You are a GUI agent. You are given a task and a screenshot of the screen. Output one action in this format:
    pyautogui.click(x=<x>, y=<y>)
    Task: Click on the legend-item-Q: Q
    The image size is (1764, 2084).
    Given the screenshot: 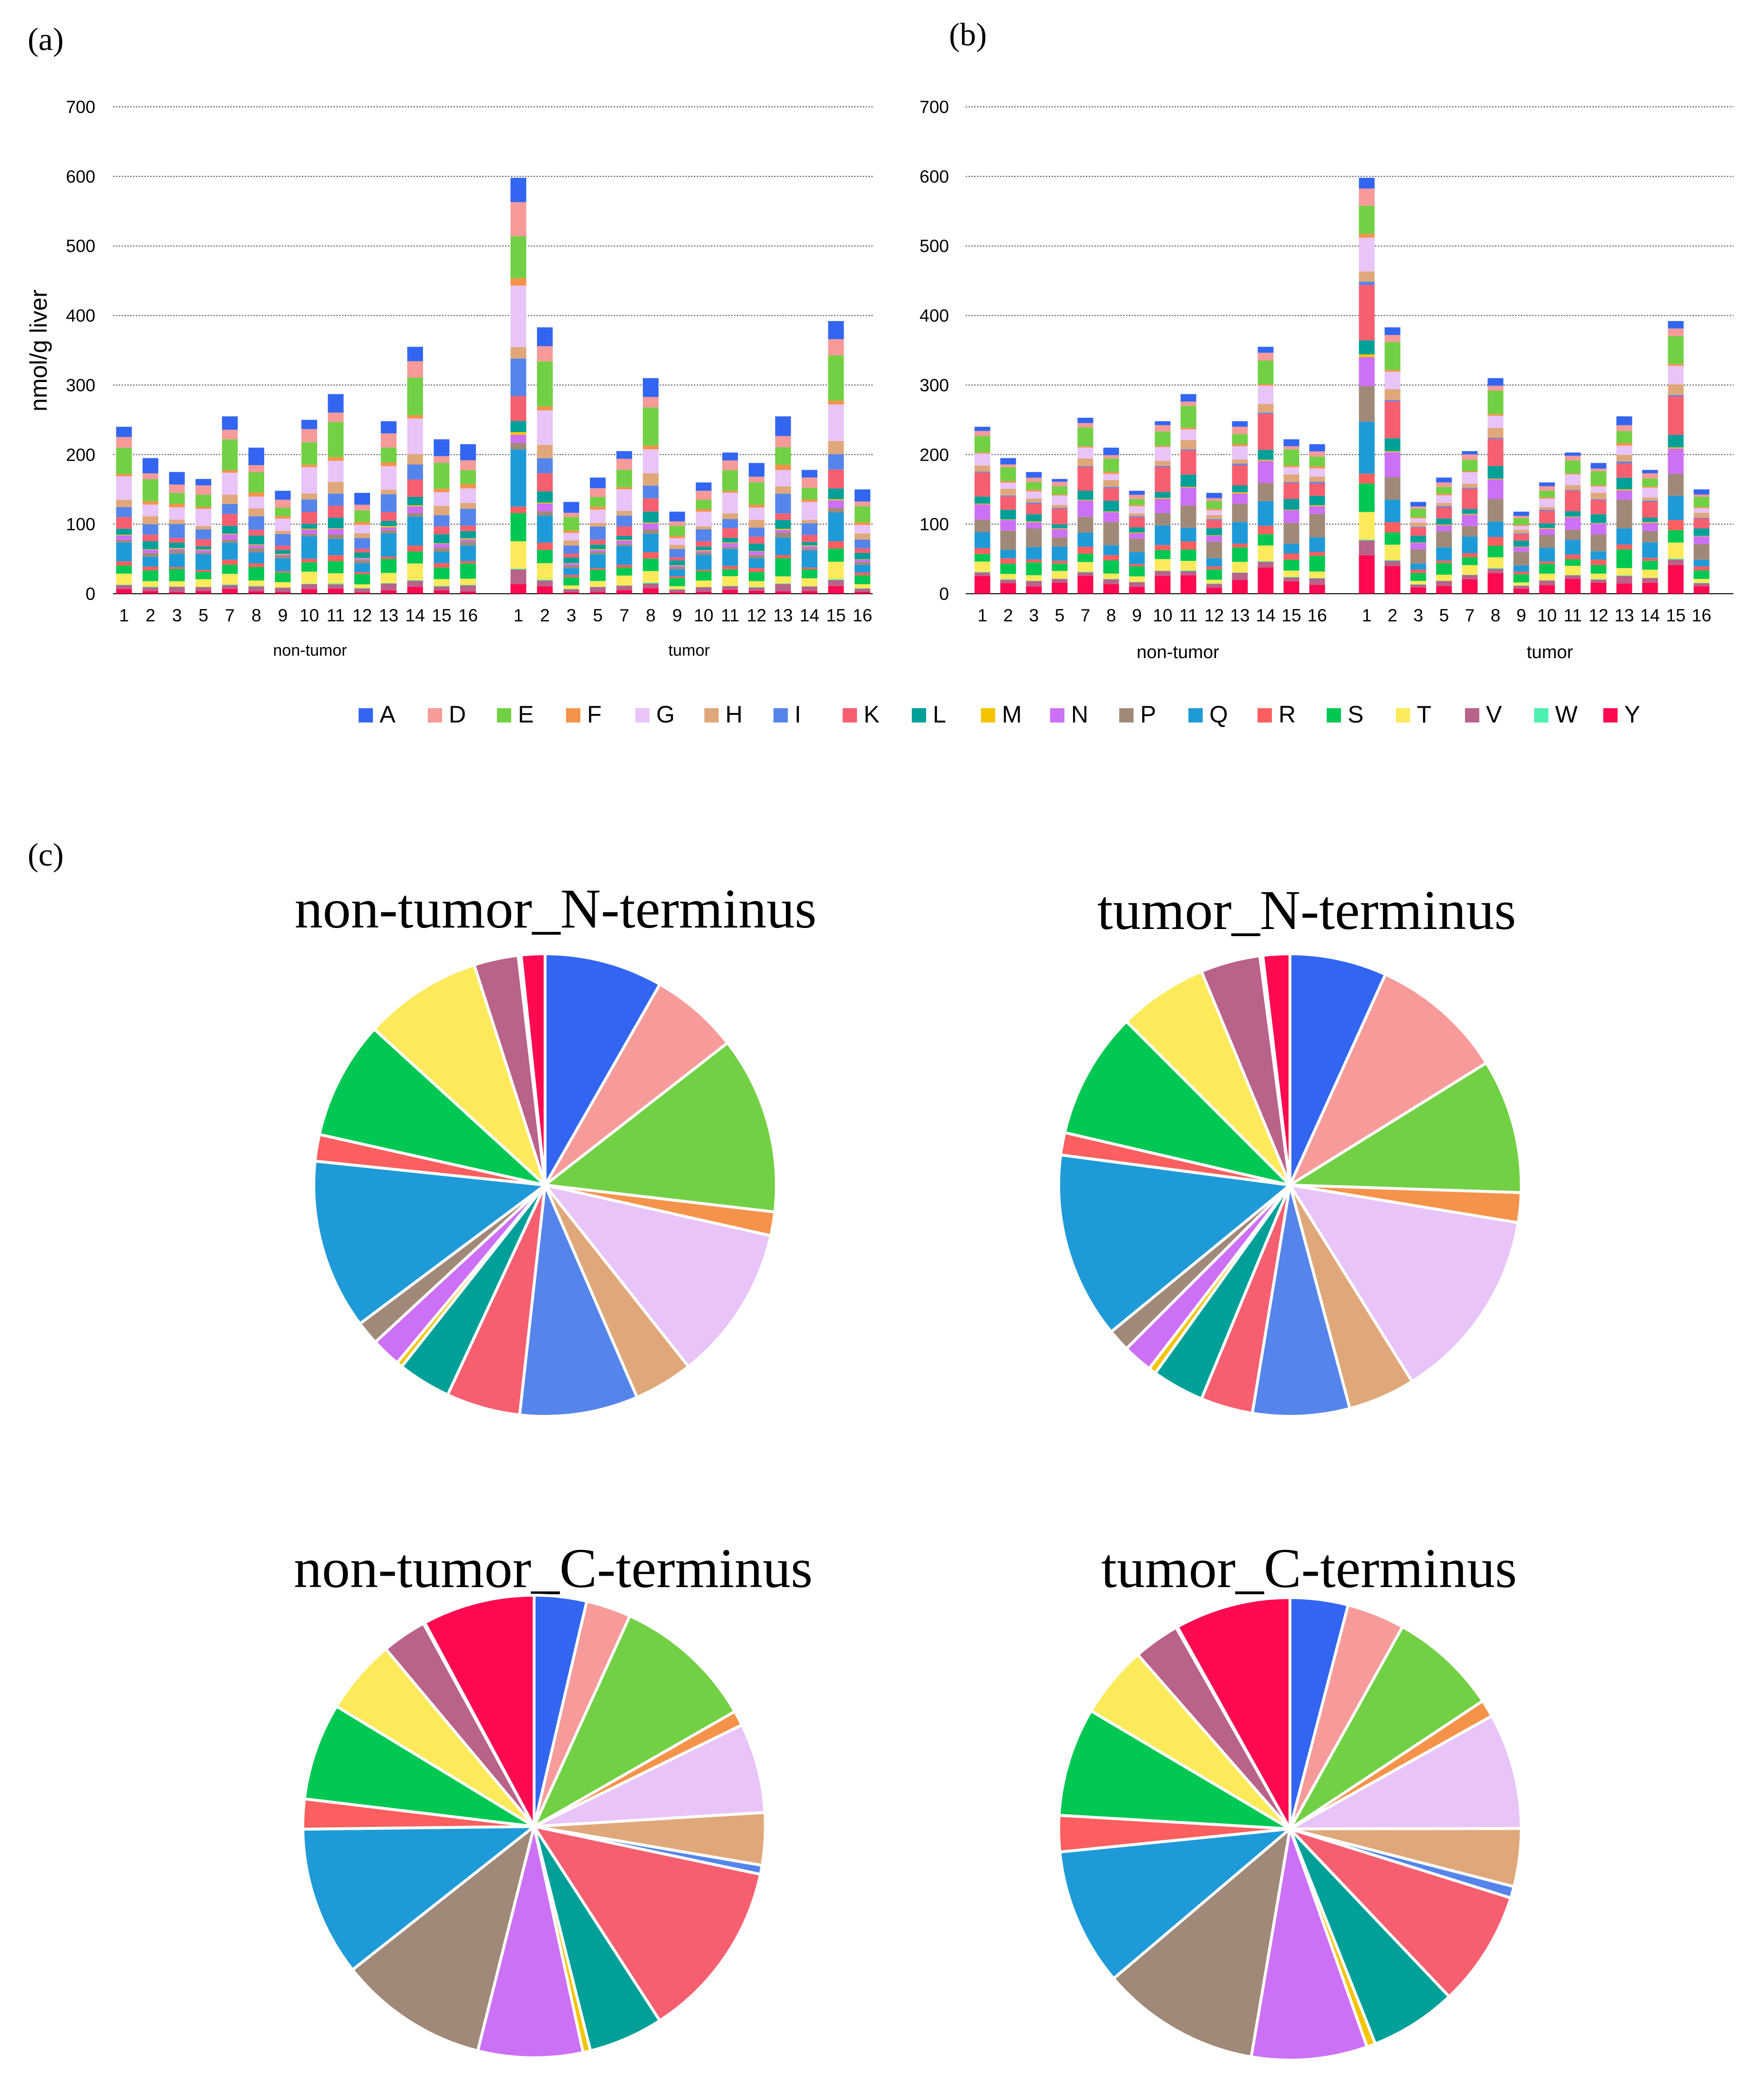 What is the action you would take?
    pyautogui.click(x=1208, y=714)
    